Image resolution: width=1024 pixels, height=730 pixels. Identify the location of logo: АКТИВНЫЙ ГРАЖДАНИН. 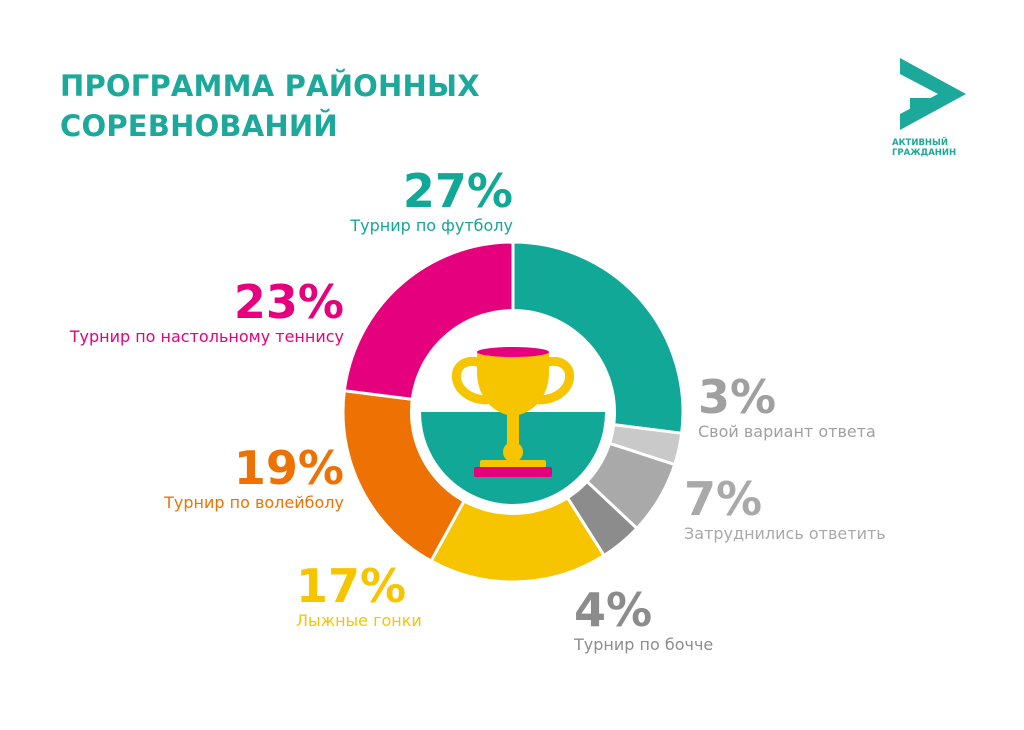
(940, 108).